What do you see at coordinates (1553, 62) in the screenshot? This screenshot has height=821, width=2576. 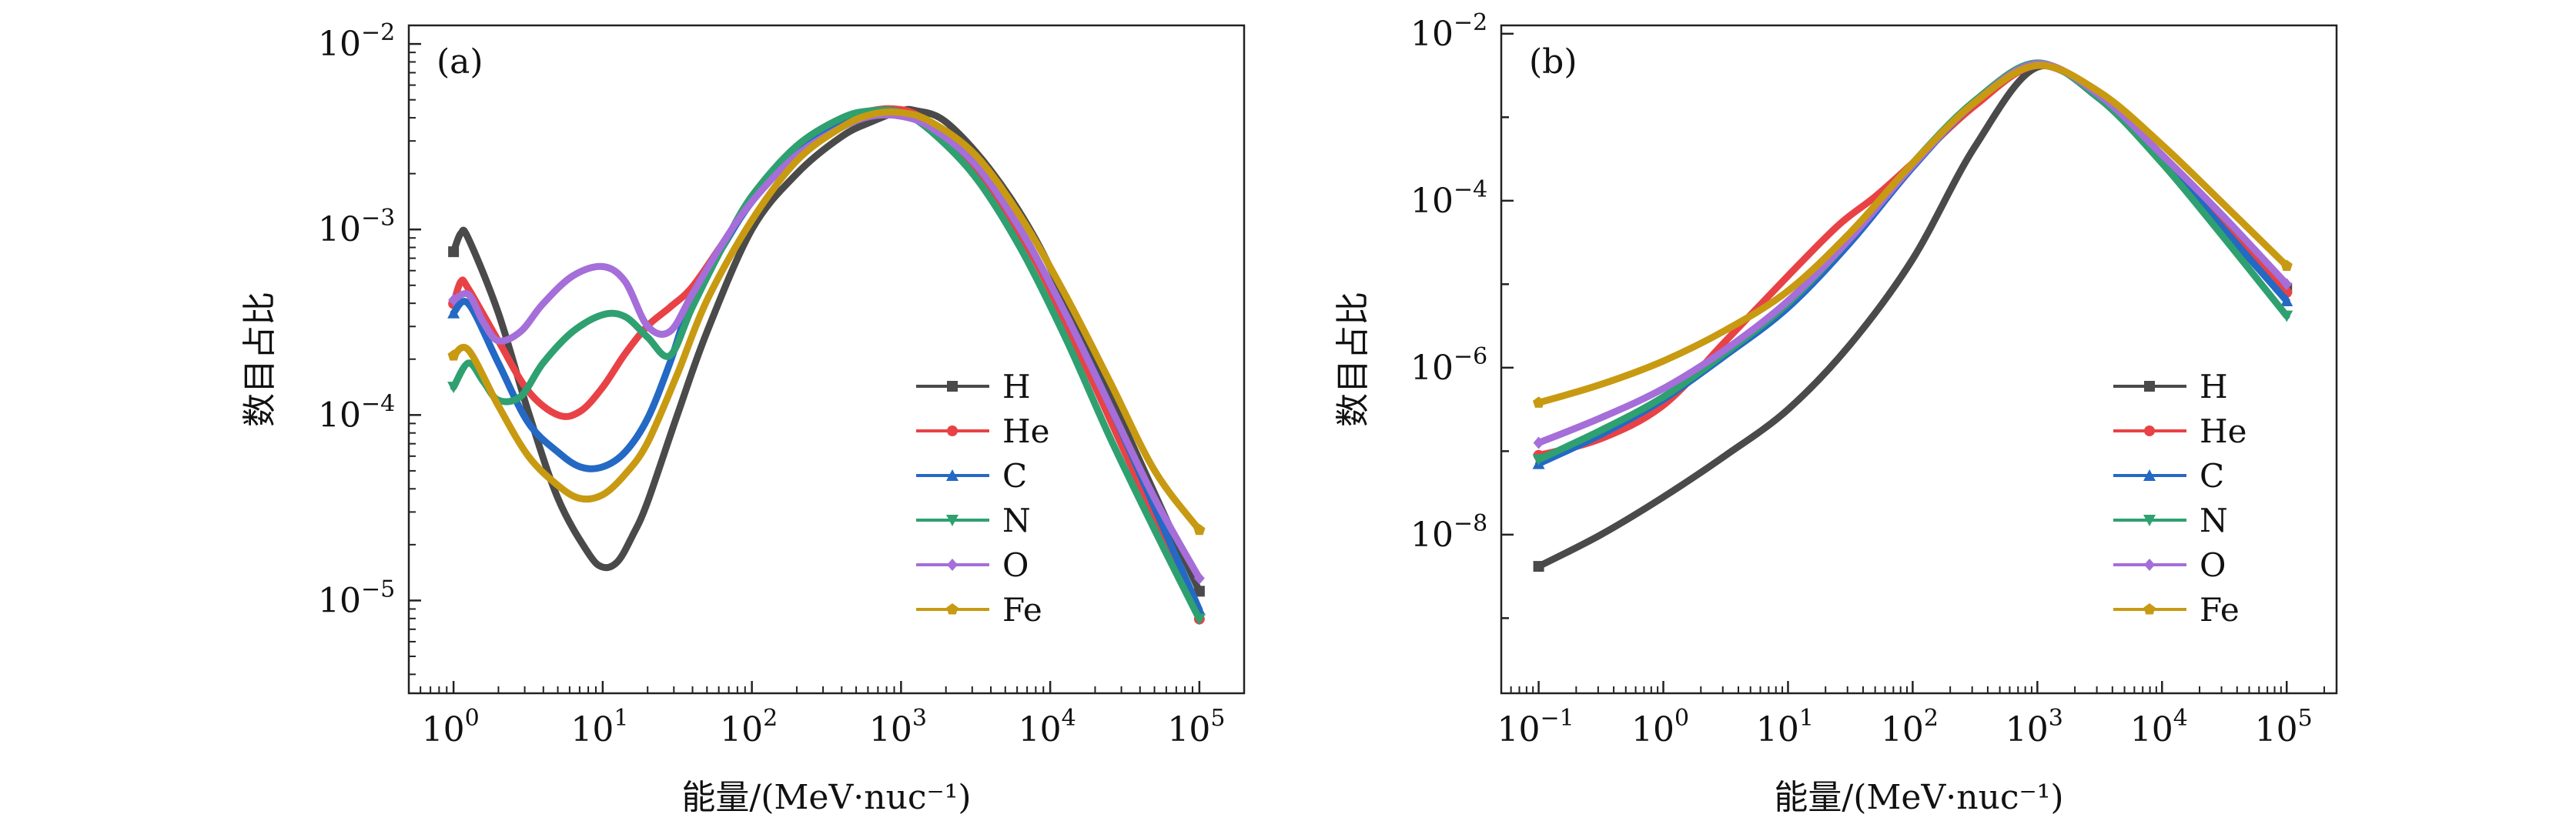 I see `panel-label: (b)` at bounding box center [1553, 62].